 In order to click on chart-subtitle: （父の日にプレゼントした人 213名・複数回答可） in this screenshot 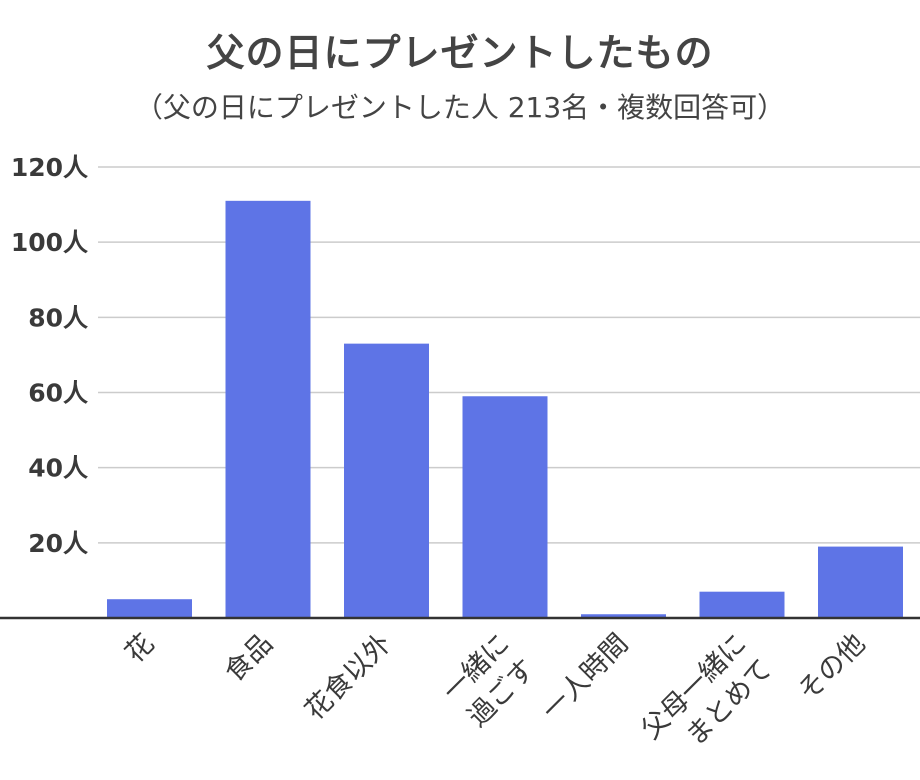, I will do `click(460, 107)`.